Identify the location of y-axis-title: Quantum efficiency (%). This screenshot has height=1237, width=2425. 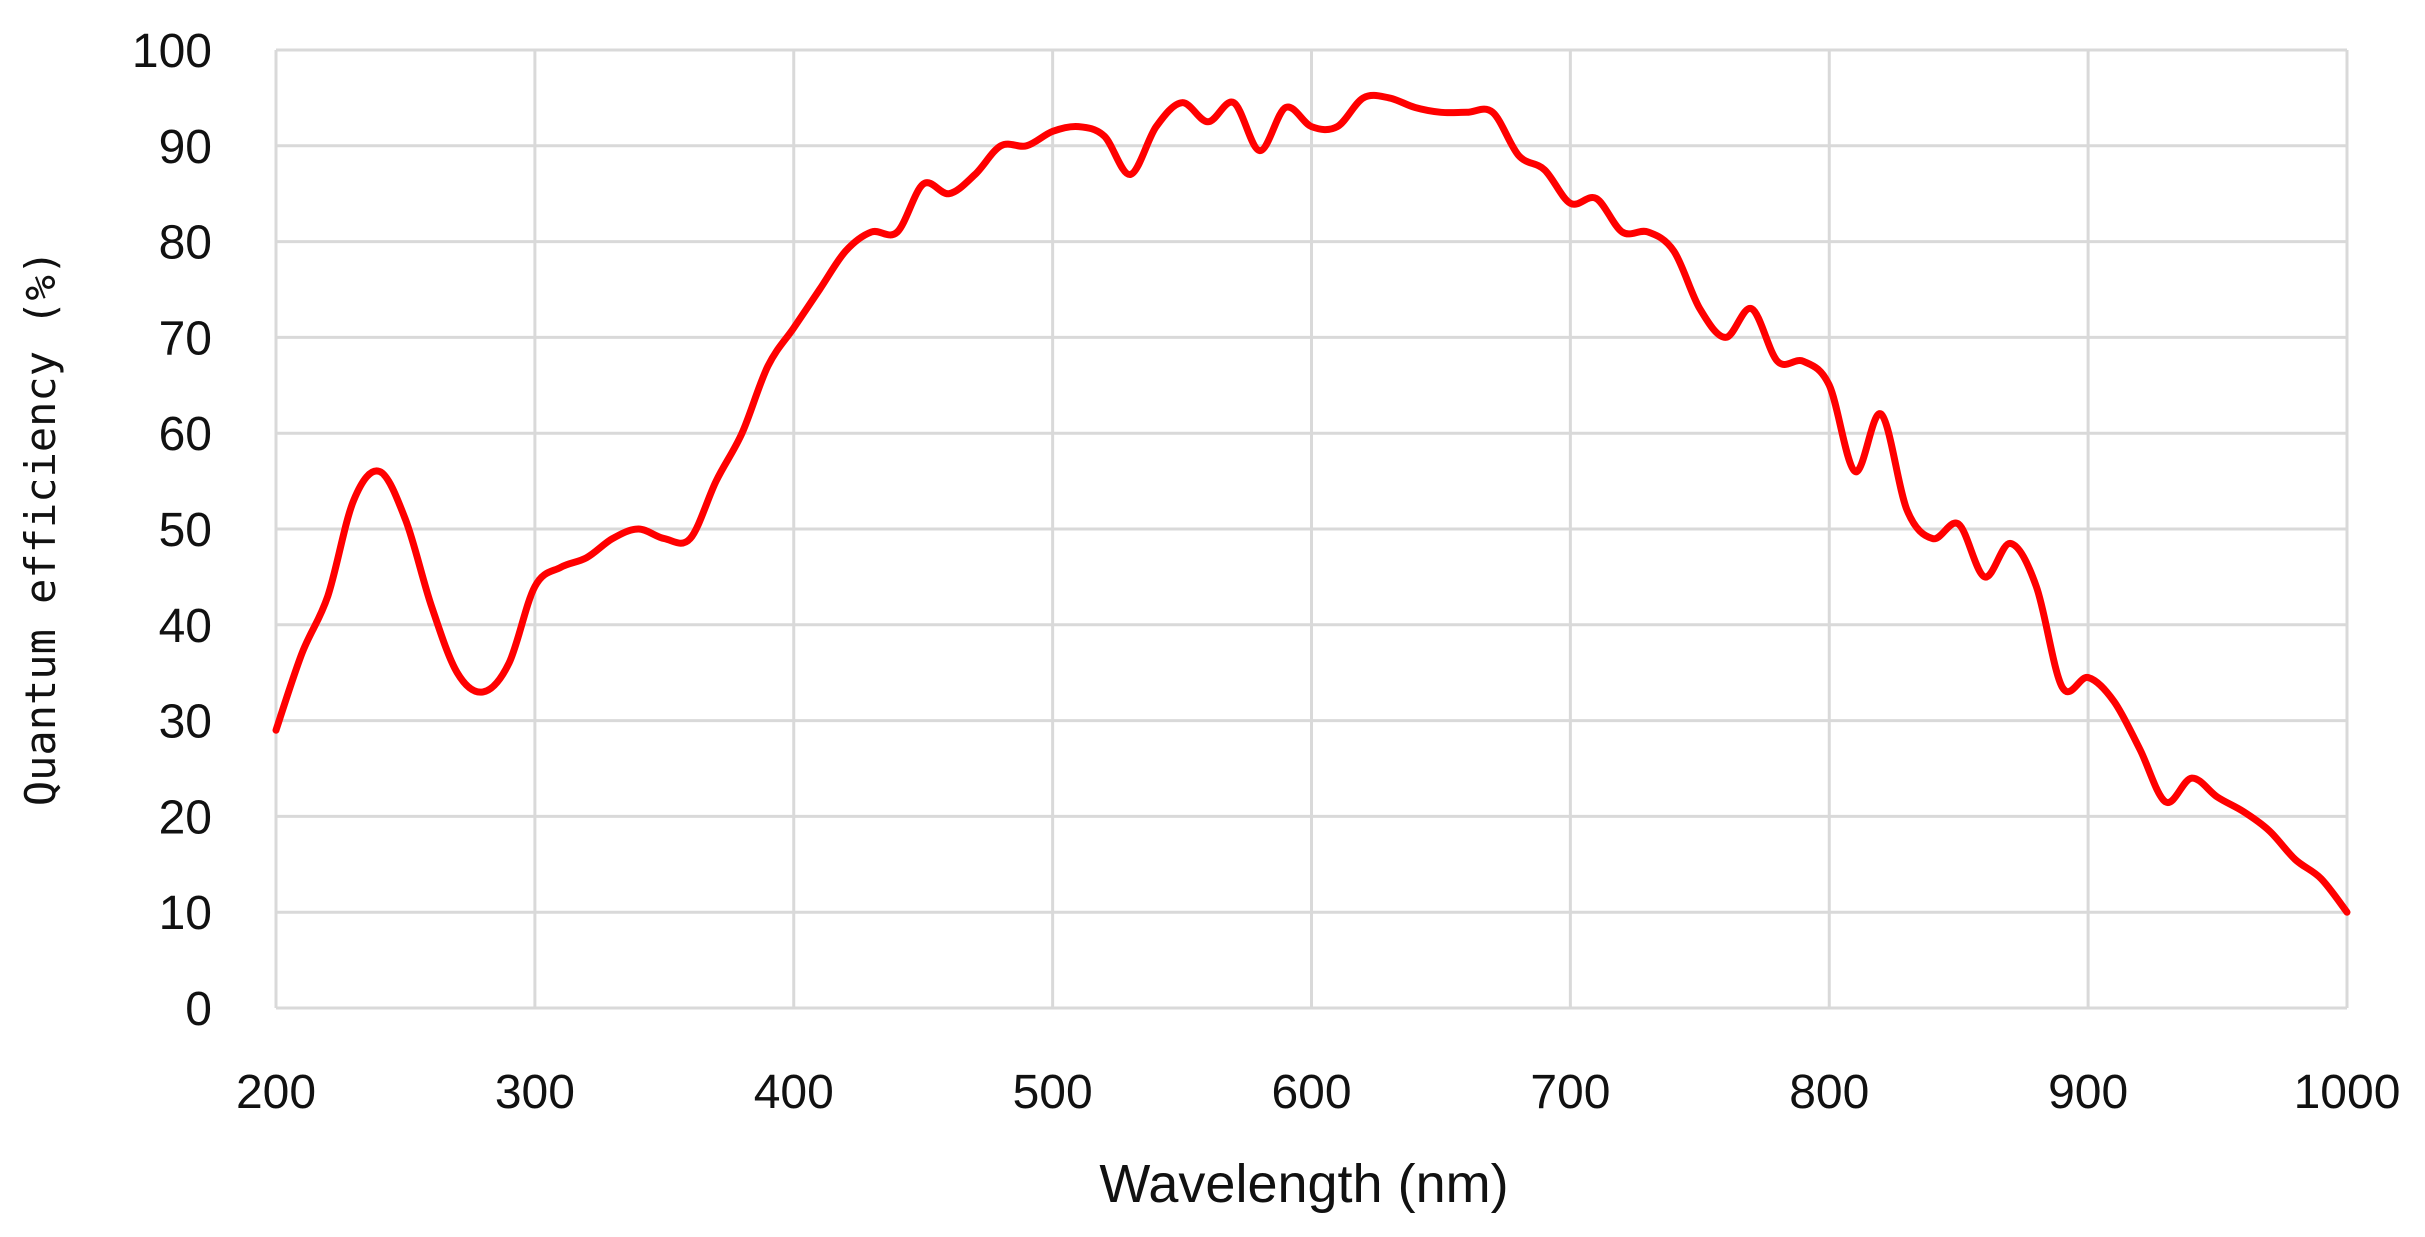
(40, 528).